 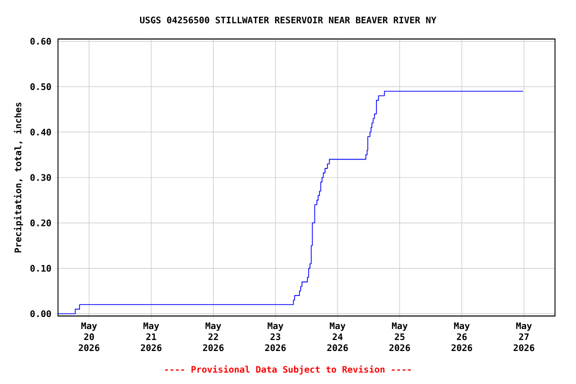 What do you see at coordinates (40, 314) in the screenshot?
I see `y-tick-label: 0.00` at bounding box center [40, 314].